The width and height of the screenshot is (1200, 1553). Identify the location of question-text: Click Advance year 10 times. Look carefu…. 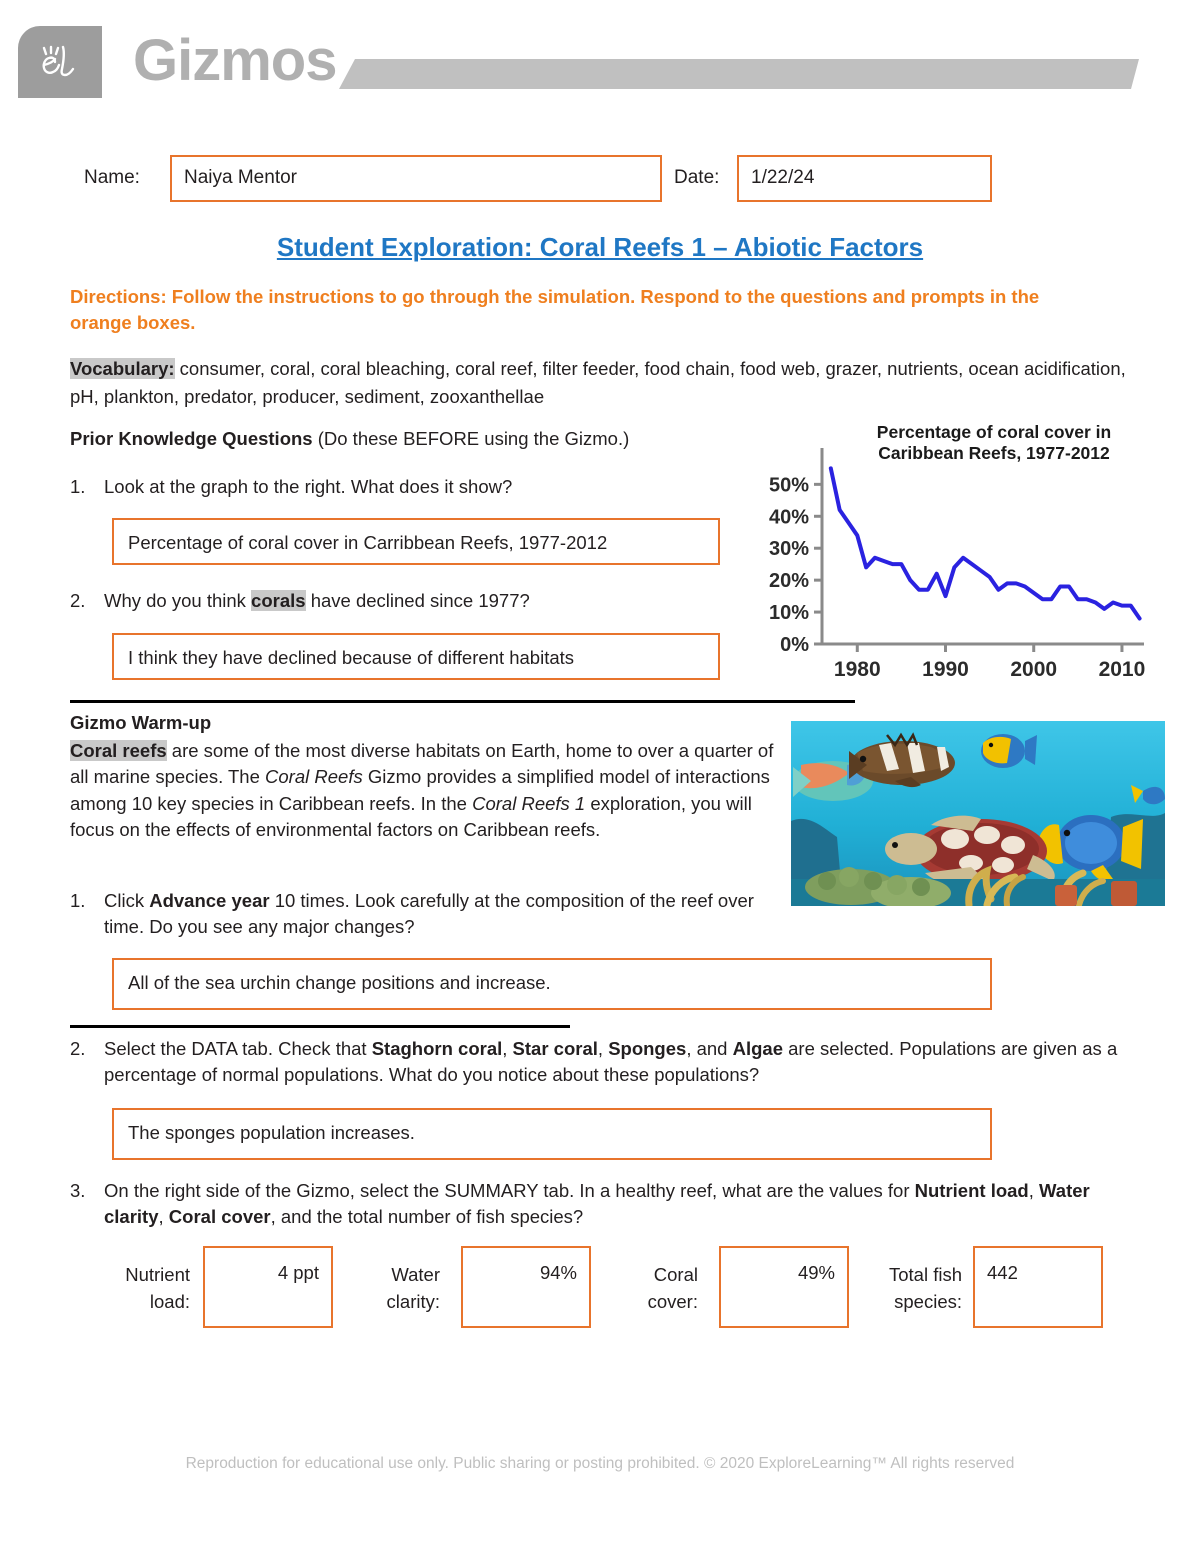
(447, 914).